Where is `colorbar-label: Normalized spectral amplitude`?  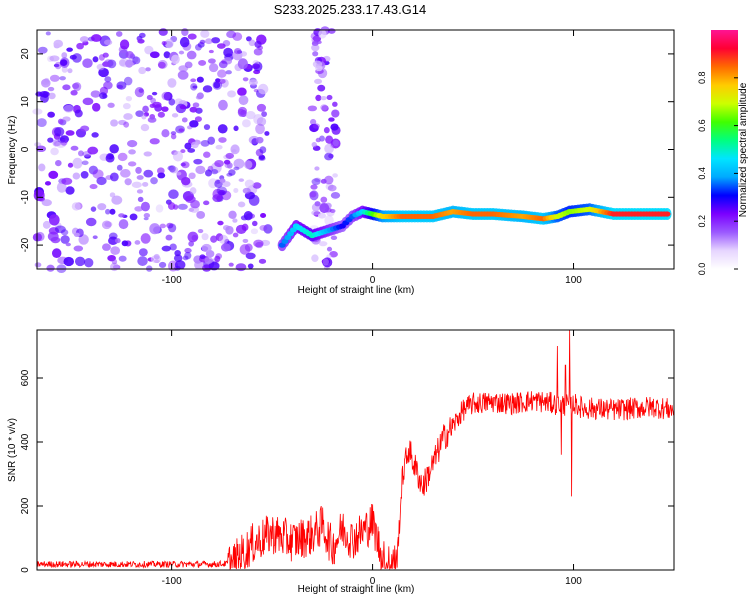 colorbar-label: Normalized spectral amplitude is located at coordinates (743, 149).